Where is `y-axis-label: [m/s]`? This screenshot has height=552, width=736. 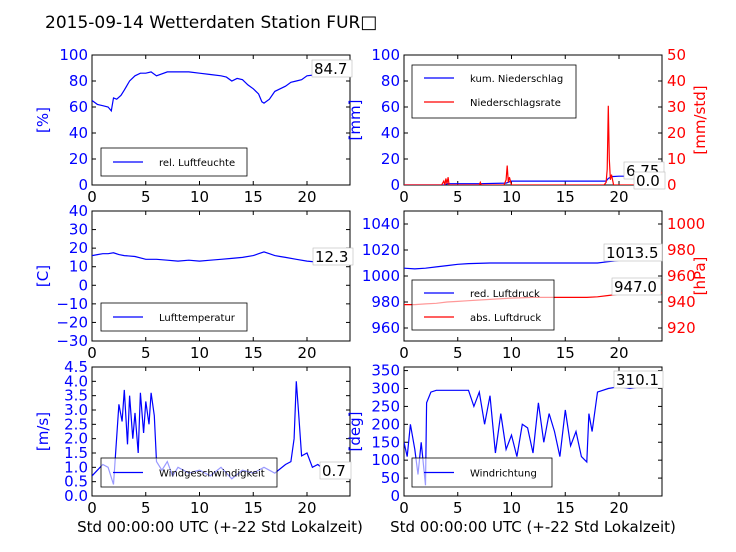 y-axis-label: [m/s] is located at coordinates (43, 431).